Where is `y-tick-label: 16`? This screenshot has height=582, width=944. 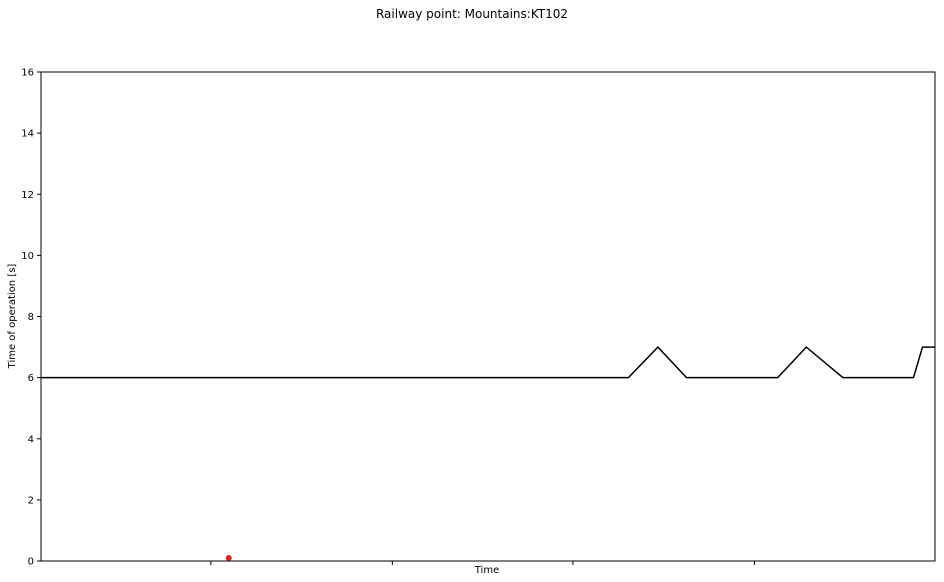
y-tick-label: 16 is located at coordinates (27, 73).